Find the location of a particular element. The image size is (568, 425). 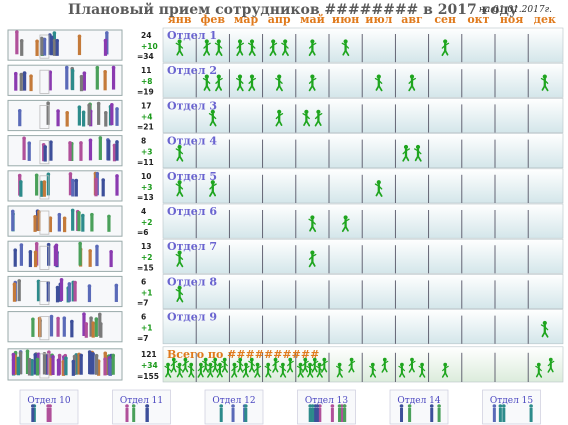

department-label: Отдел 9 is located at coordinates (192, 317).